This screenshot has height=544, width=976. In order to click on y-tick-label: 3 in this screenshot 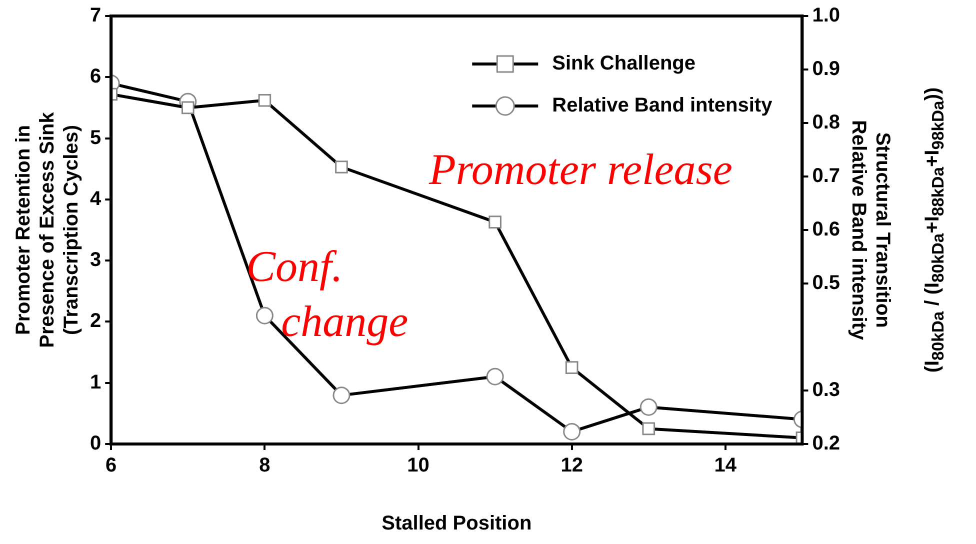, I will do `click(96, 260)`.